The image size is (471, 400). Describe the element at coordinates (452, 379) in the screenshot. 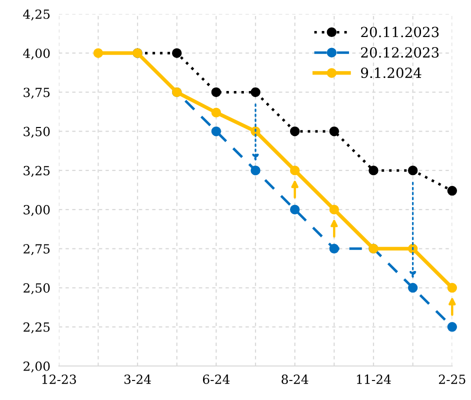

I see `x-tick-label: 2-25` at that location.